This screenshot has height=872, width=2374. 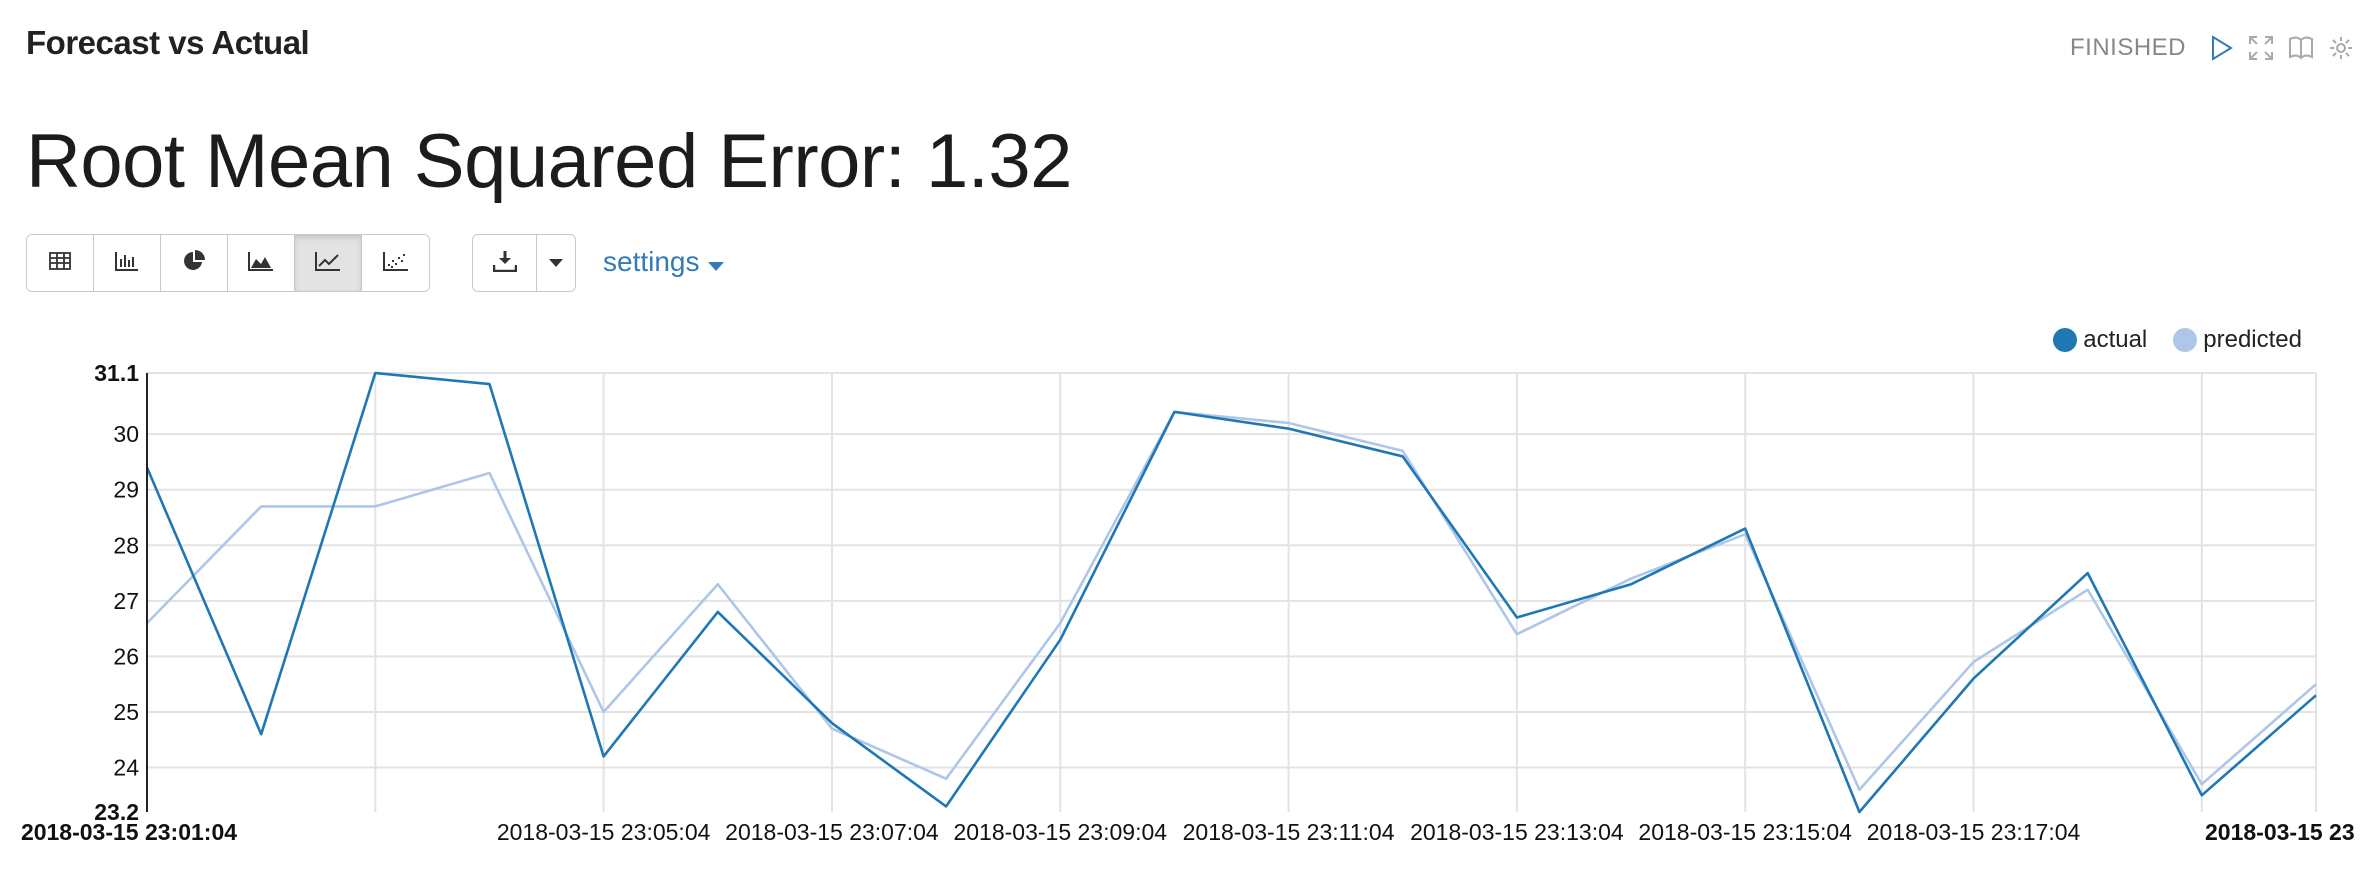 I want to click on download-icon, so click(x=504, y=263).